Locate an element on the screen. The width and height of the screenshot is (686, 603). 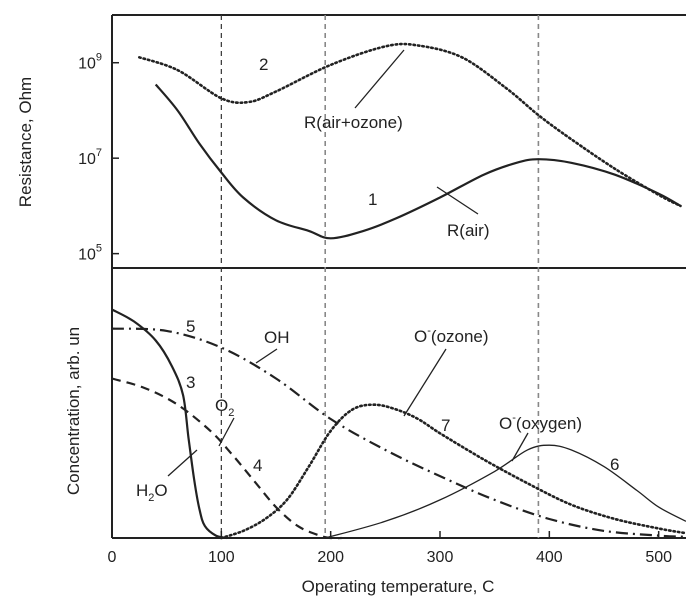
label-base: OH is located at coordinates (277, 337).